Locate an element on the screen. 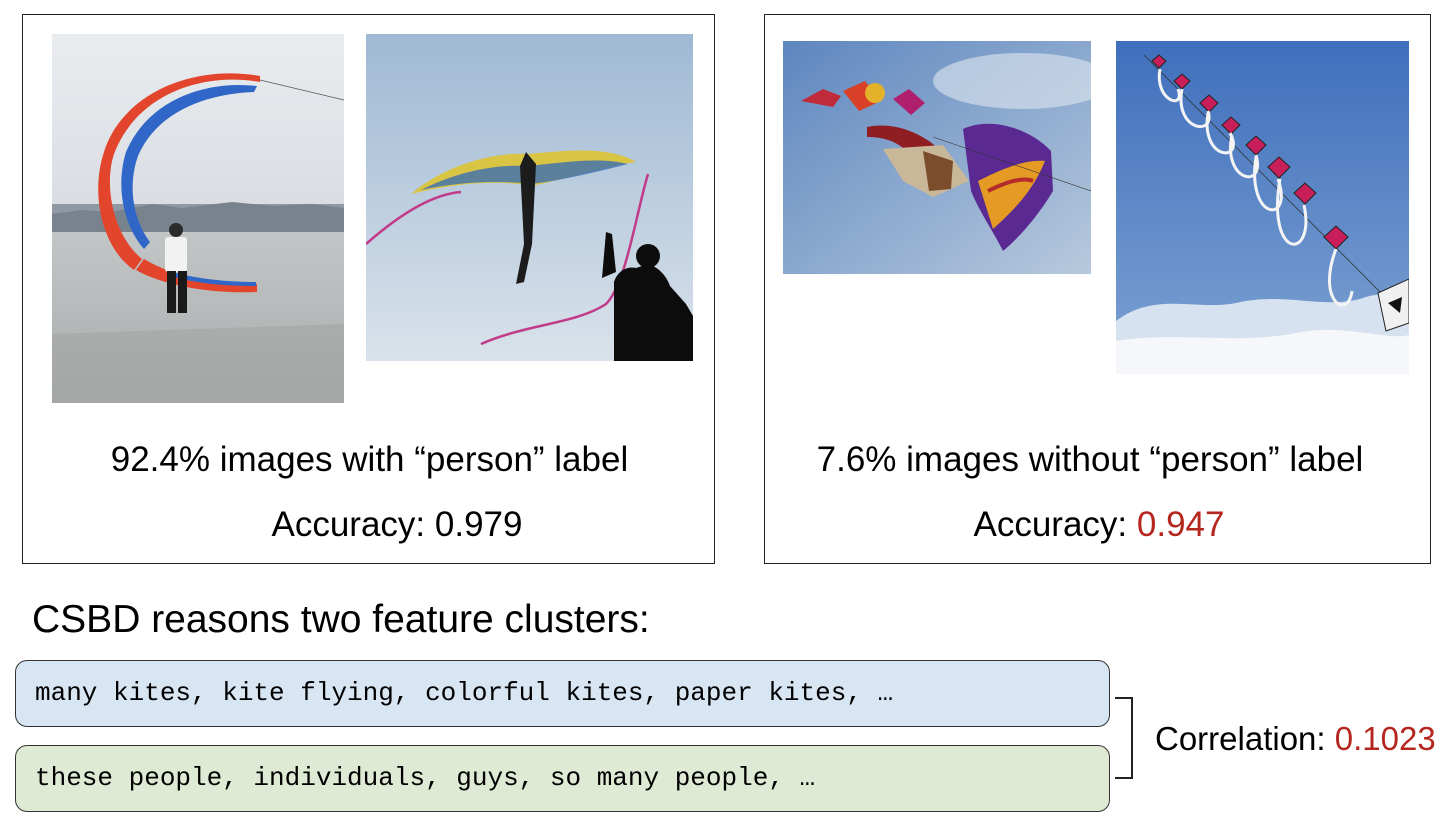 This screenshot has height=836, width=1454. photo-kite-train is located at coordinates (1262, 207).